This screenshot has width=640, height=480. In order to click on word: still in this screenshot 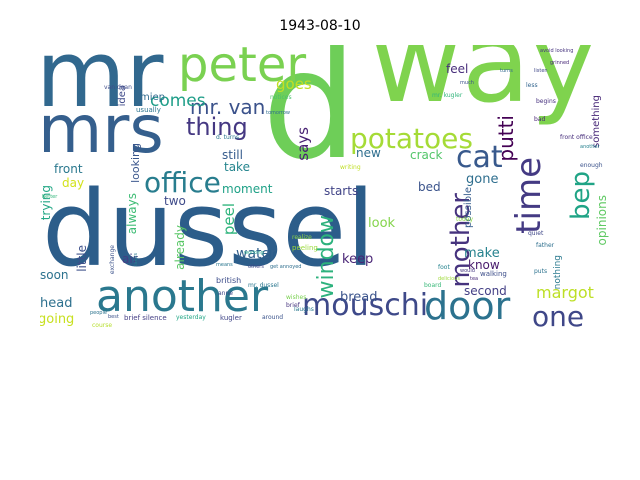, I will do `click(232, 155)`.